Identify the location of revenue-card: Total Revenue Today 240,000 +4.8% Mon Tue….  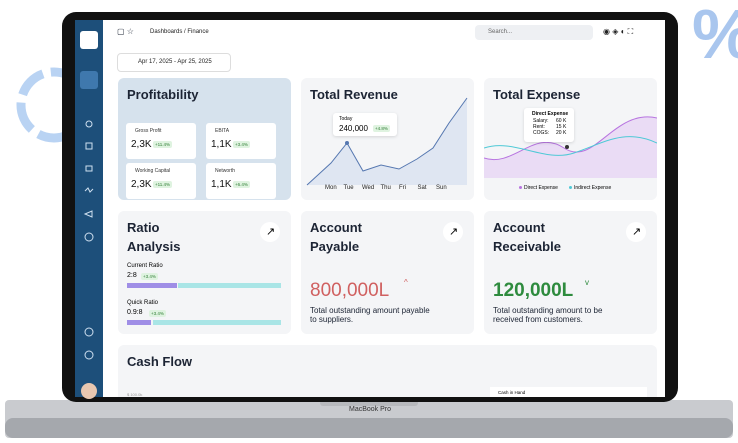
(387, 139).